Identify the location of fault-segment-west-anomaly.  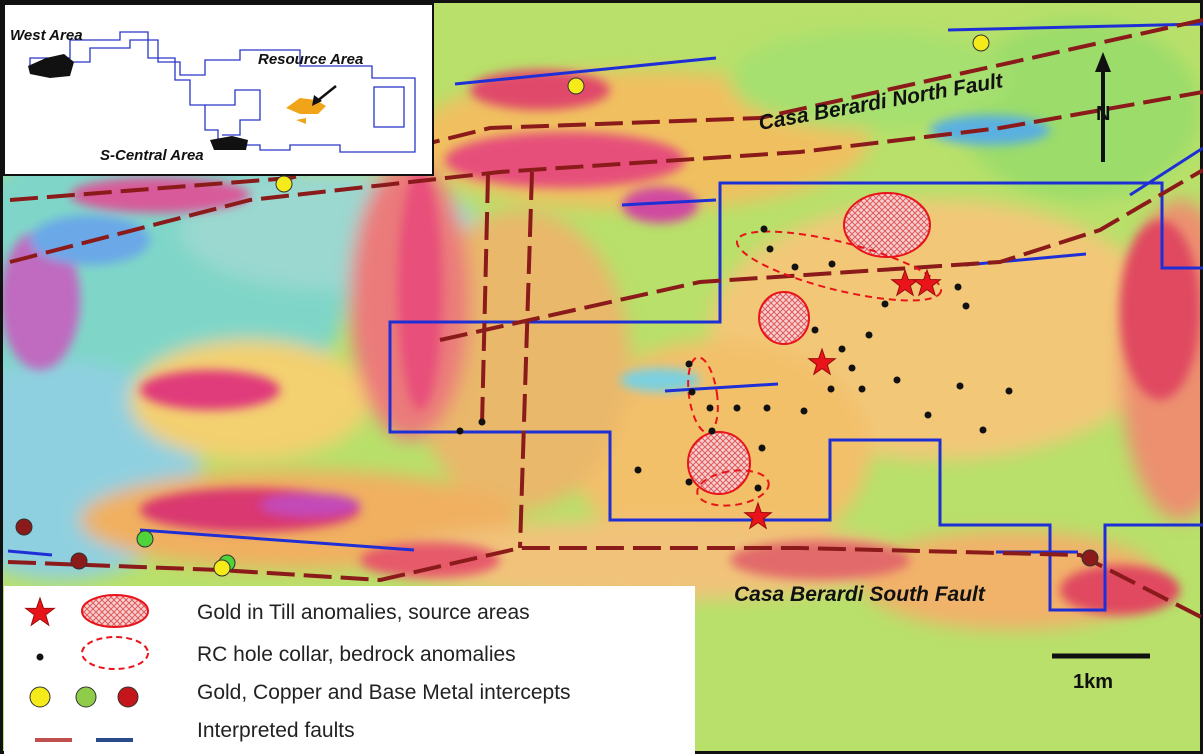
(721, 387).